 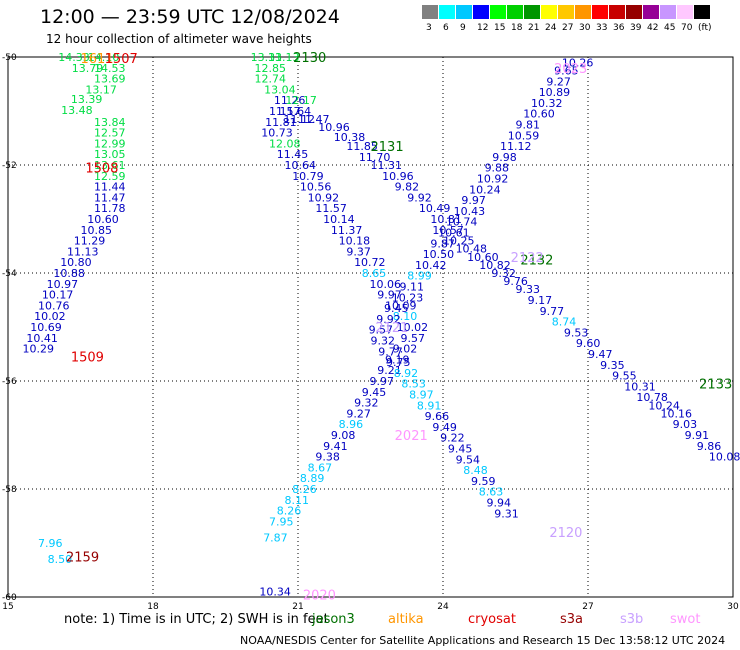 What do you see at coordinates (110, 165) in the screenshot?
I see `data-point-label: 13.61` at bounding box center [110, 165].